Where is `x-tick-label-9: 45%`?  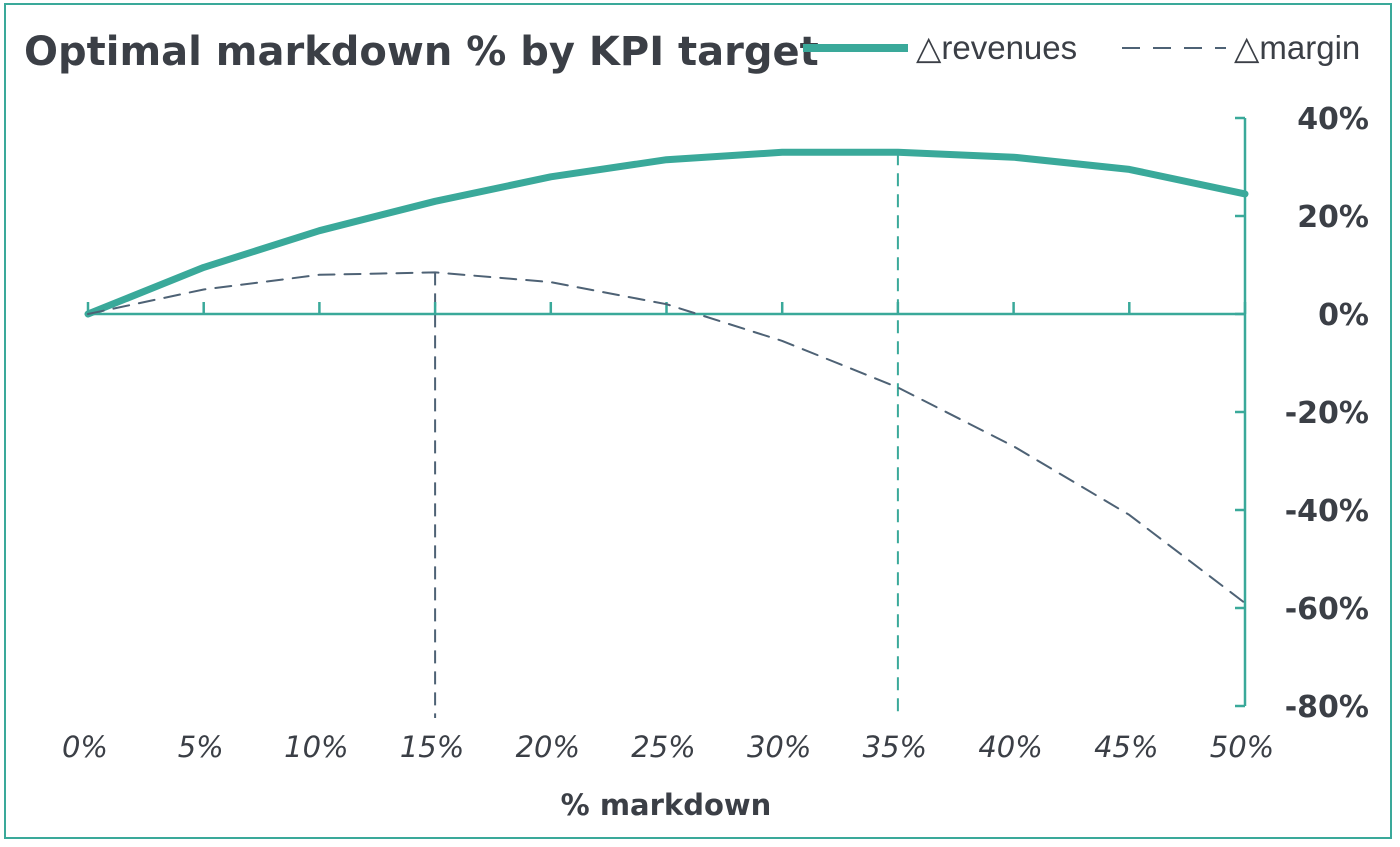 x-tick-label-9: 45% is located at coordinates (1126, 747).